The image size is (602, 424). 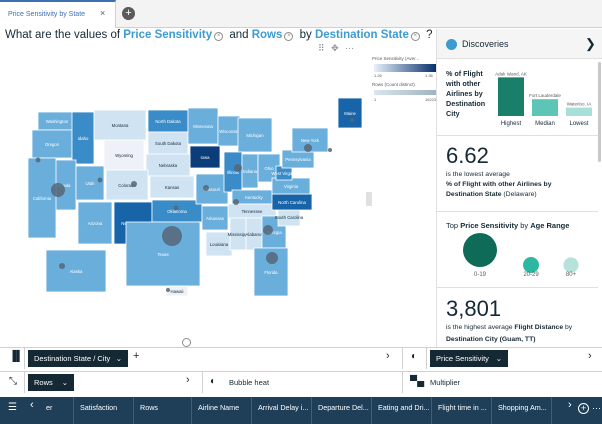 What do you see at coordinates (58, 14) in the screenshot?
I see `tab-price-sensitivity: Price Sensitivity by State` at bounding box center [58, 14].